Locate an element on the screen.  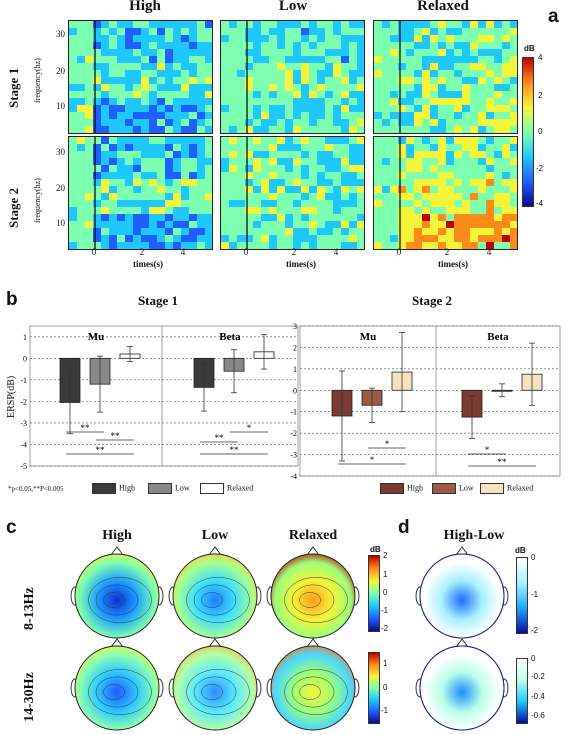
col-title-high: High is located at coordinates (145, 7).